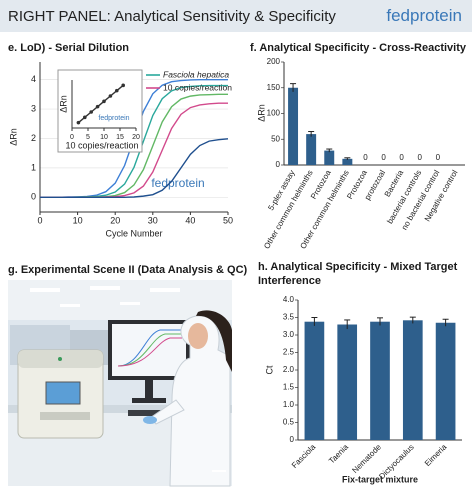  I want to click on y-tick-label: 2, so click(33, 138).